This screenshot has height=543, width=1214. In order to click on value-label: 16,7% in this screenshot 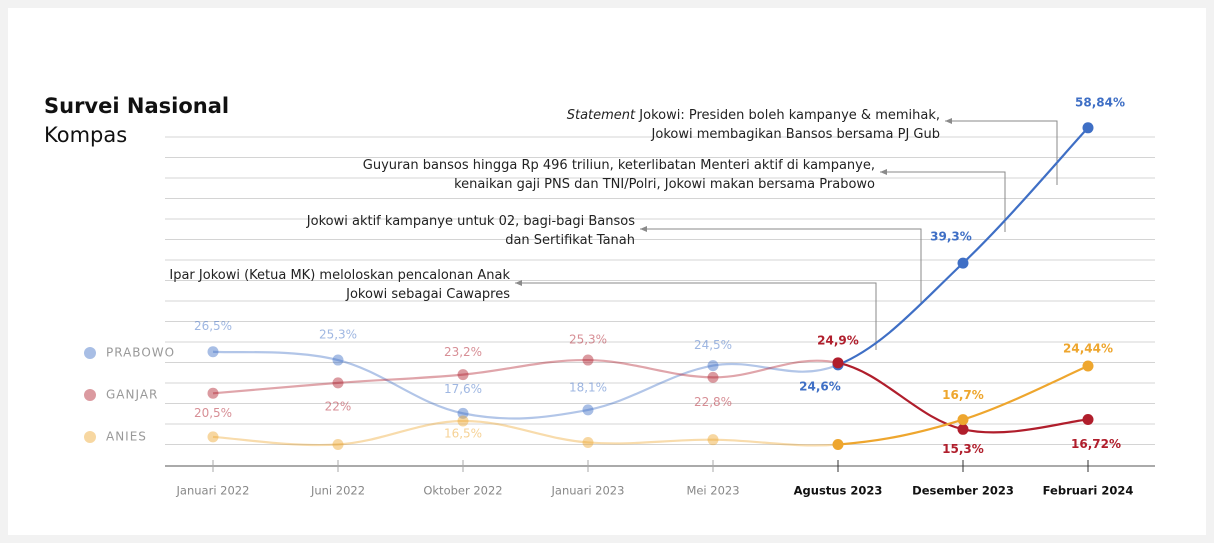, I will do `click(963, 395)`.